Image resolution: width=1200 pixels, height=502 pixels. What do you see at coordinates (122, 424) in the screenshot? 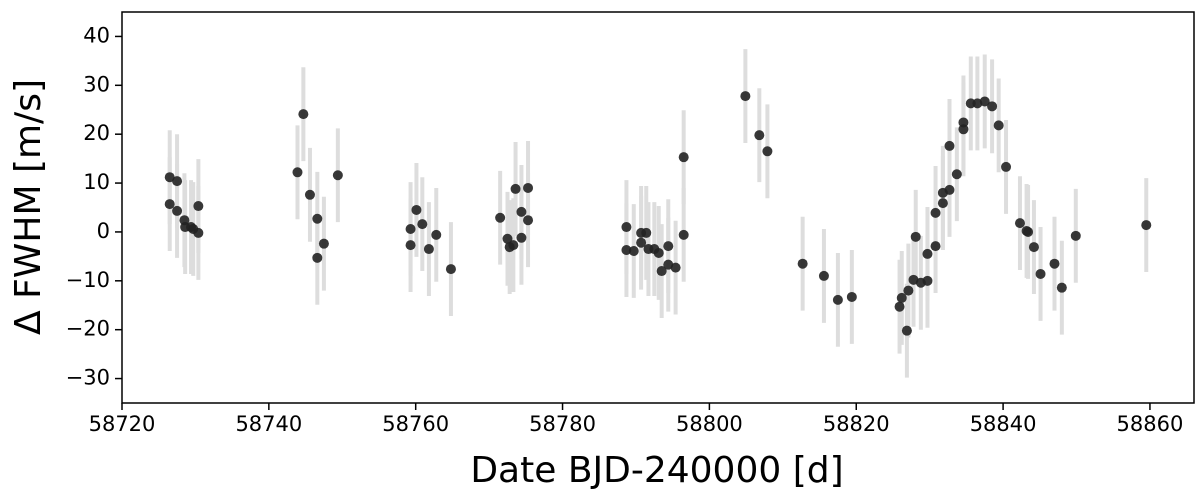
I see `x-tick-label: 58720` at bounding box center [122, 424].